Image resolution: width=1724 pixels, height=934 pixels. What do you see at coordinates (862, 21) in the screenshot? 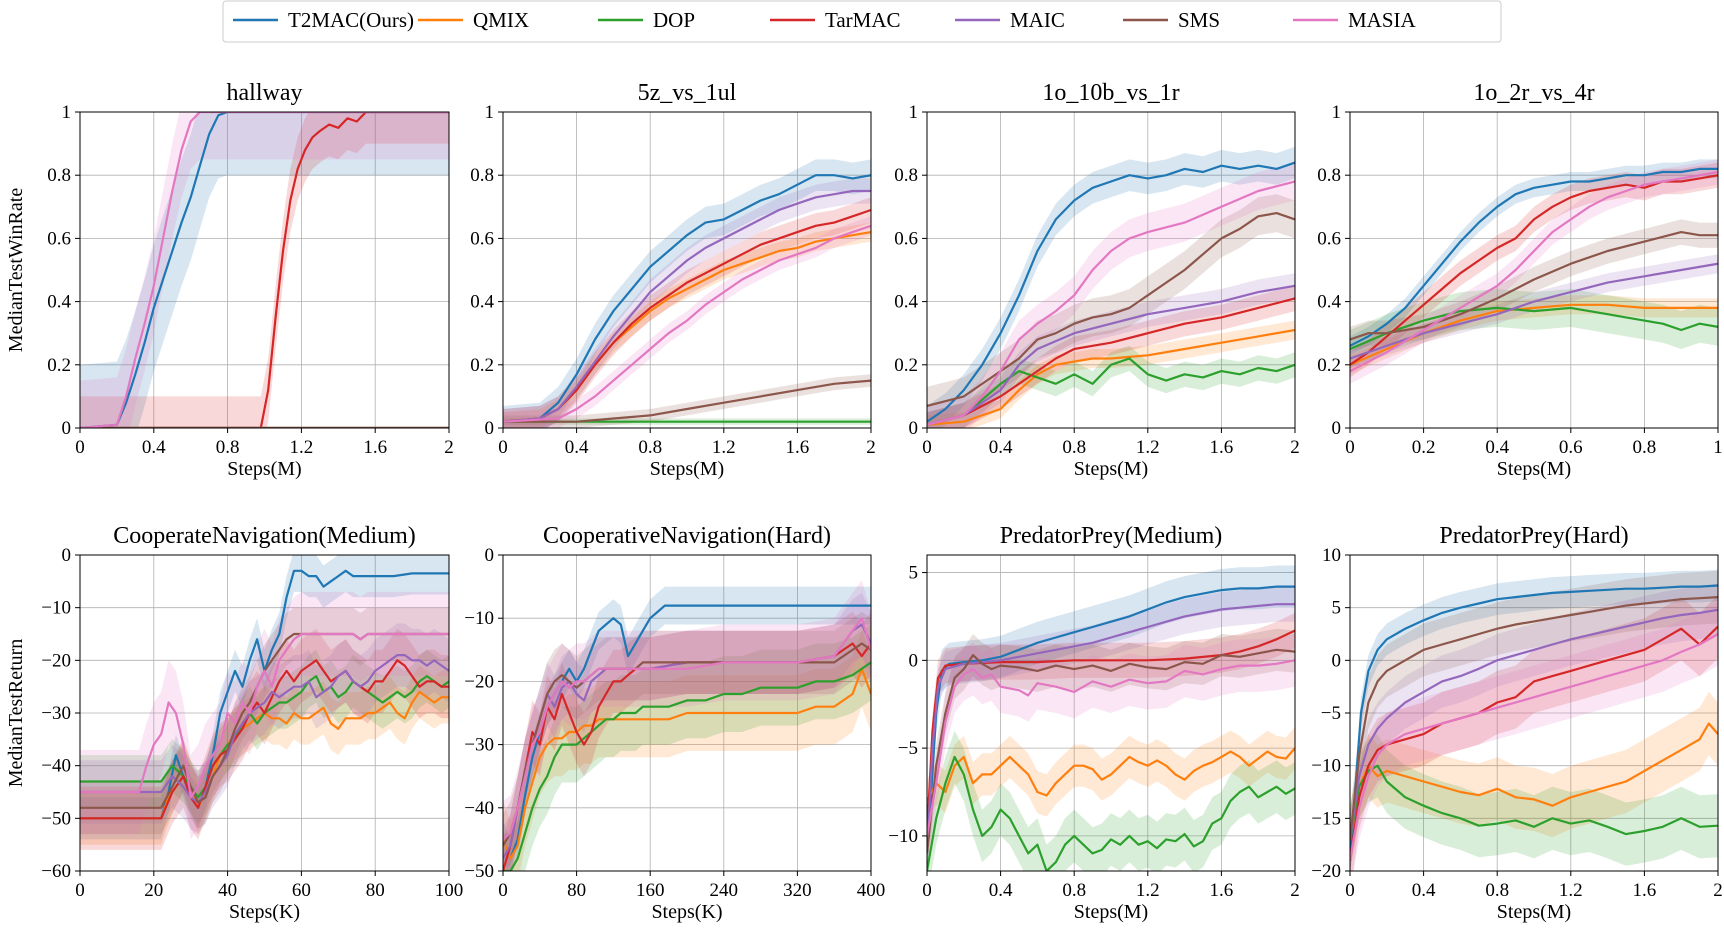
I see `legend-frame` at bounding box center [862, 21].